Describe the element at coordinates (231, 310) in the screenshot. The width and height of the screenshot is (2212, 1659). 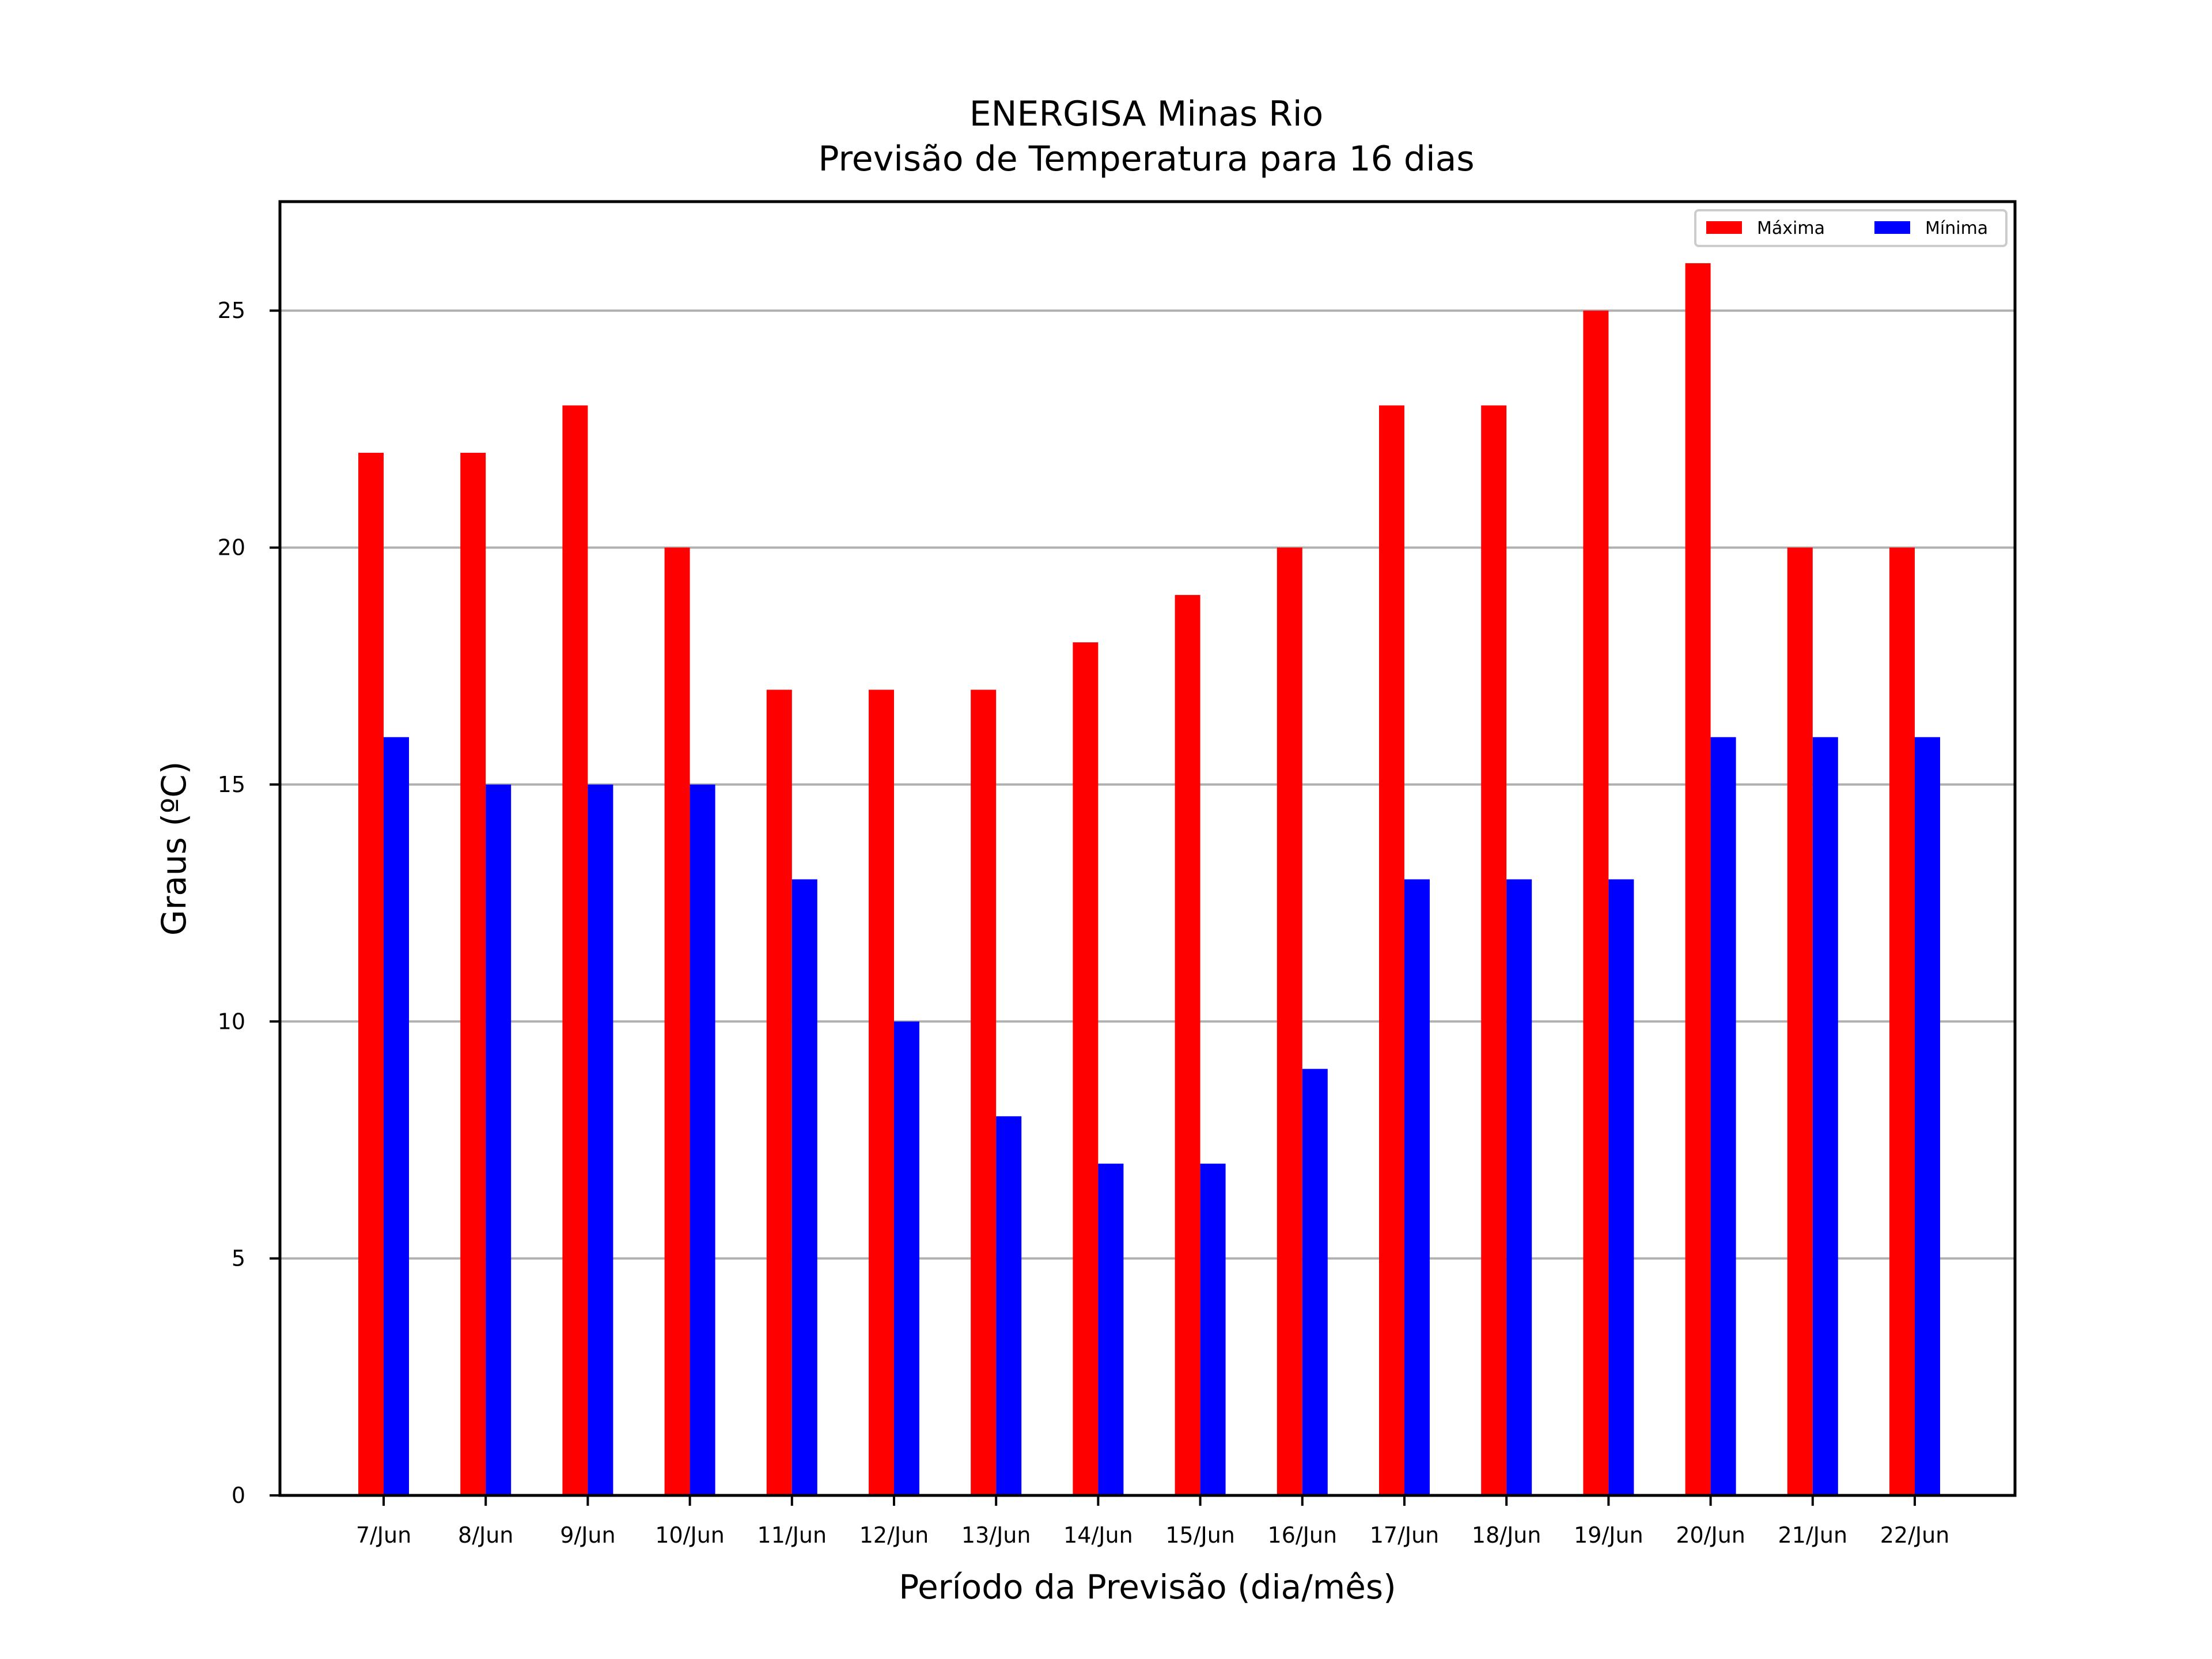
I see `y-tick-label: 25` at that location.